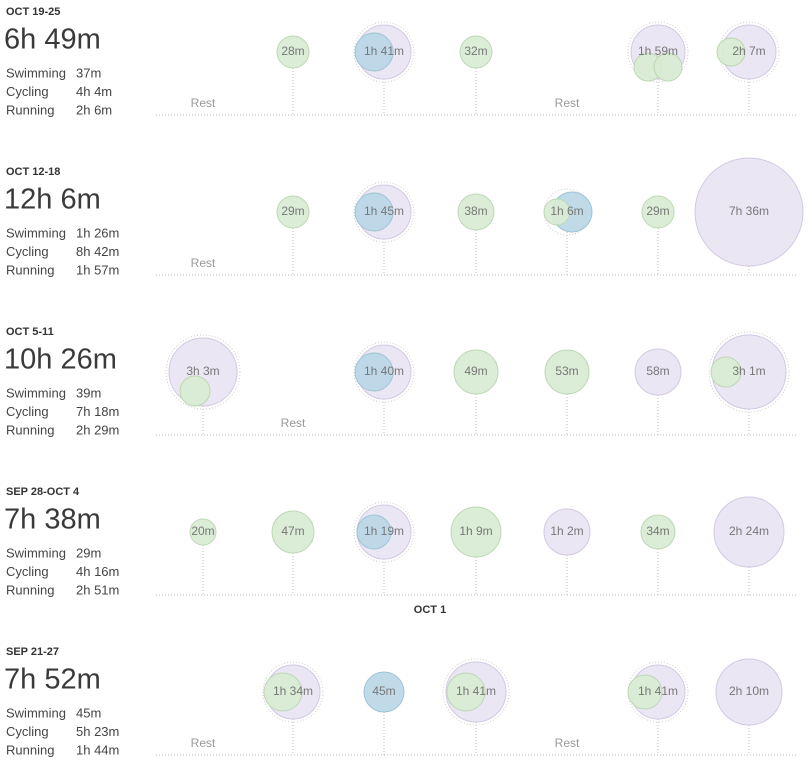 This screenshot has width=811, height=768. I want to click on sport-time: 2h 6m, so click(94, 109).